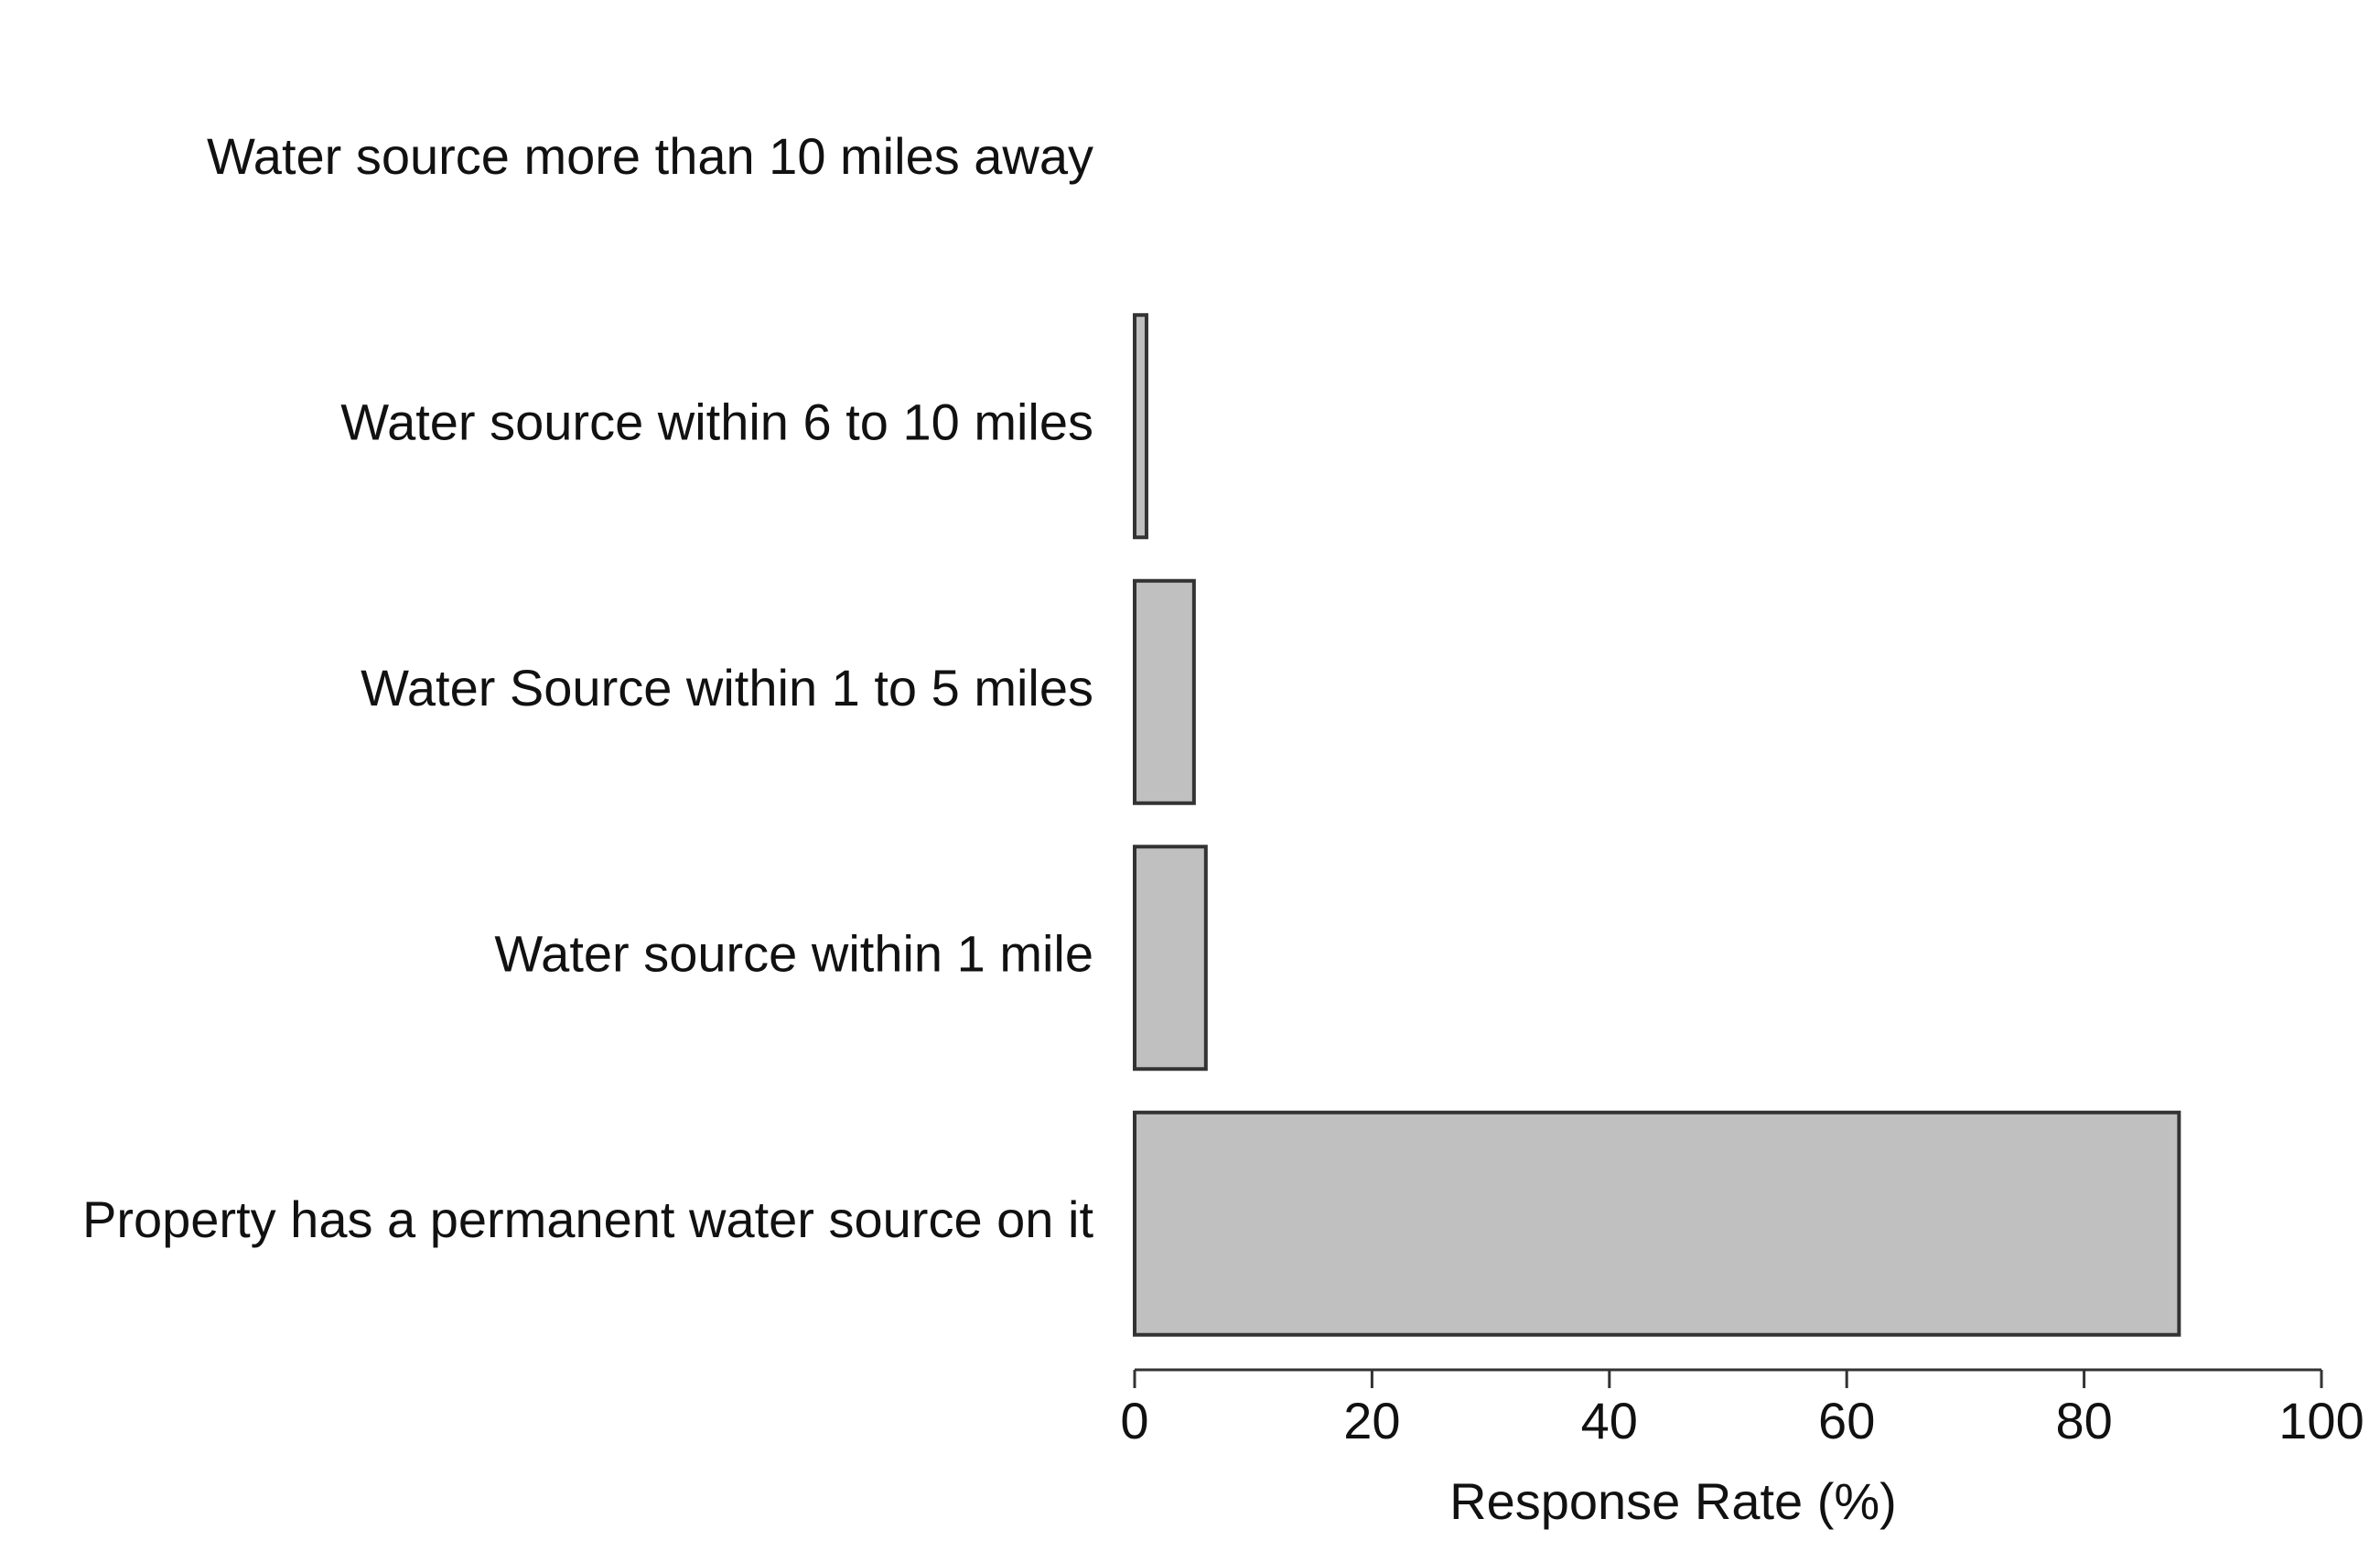  What do you see at coordinates (1742, 1409) in the screenshot?
I see `x-axis-ticks: 0 20 40 60 80 100` at bounding box center [1742, 1409].